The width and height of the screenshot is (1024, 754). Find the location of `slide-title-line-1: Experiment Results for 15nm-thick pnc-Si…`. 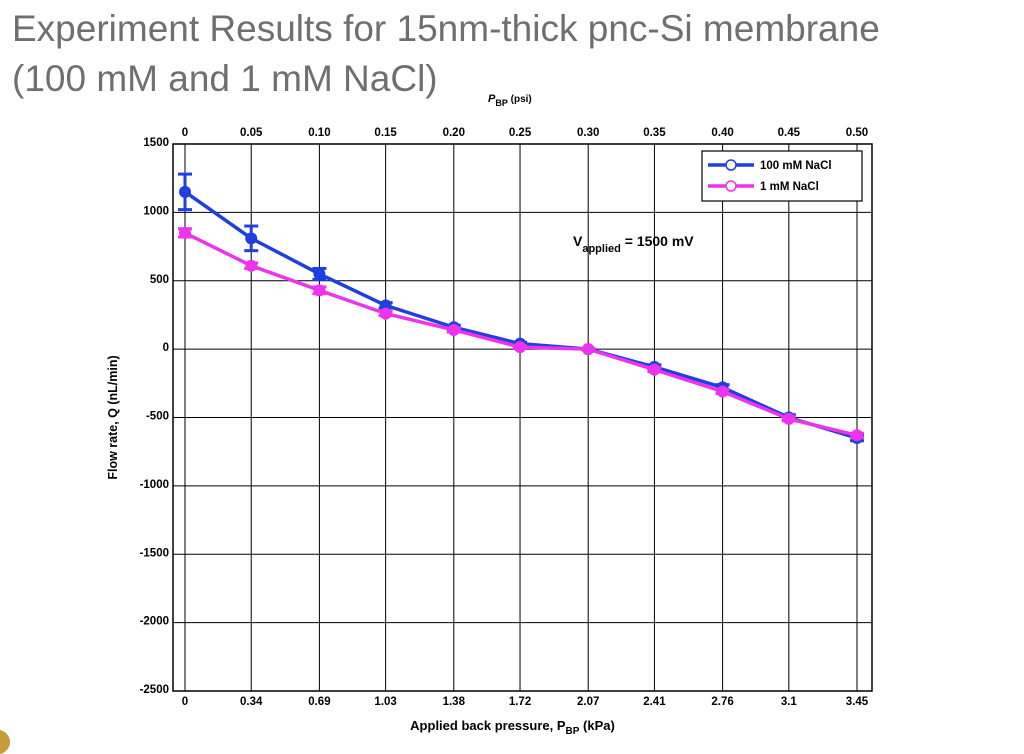

slide-title-line-1: Experiment Results for 15nm-thick pnc-Si… is located at coordinates (446, 28).